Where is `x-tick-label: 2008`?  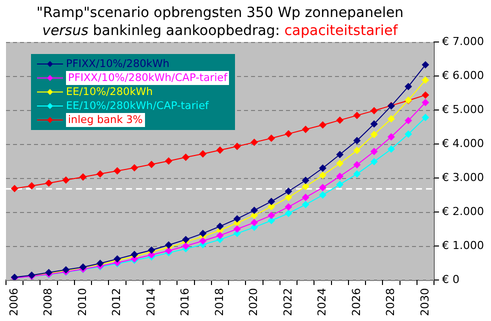 x-tick-label: 2008 is located at coordinates (48, 302).